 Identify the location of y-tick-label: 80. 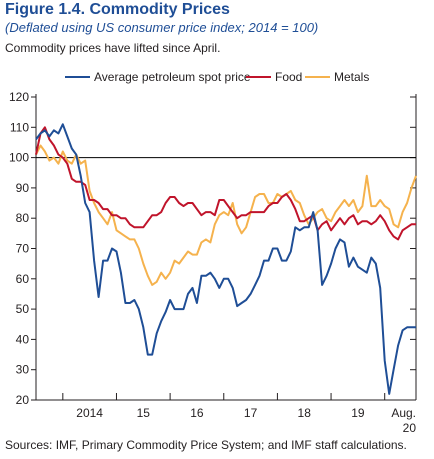
(23, 218).